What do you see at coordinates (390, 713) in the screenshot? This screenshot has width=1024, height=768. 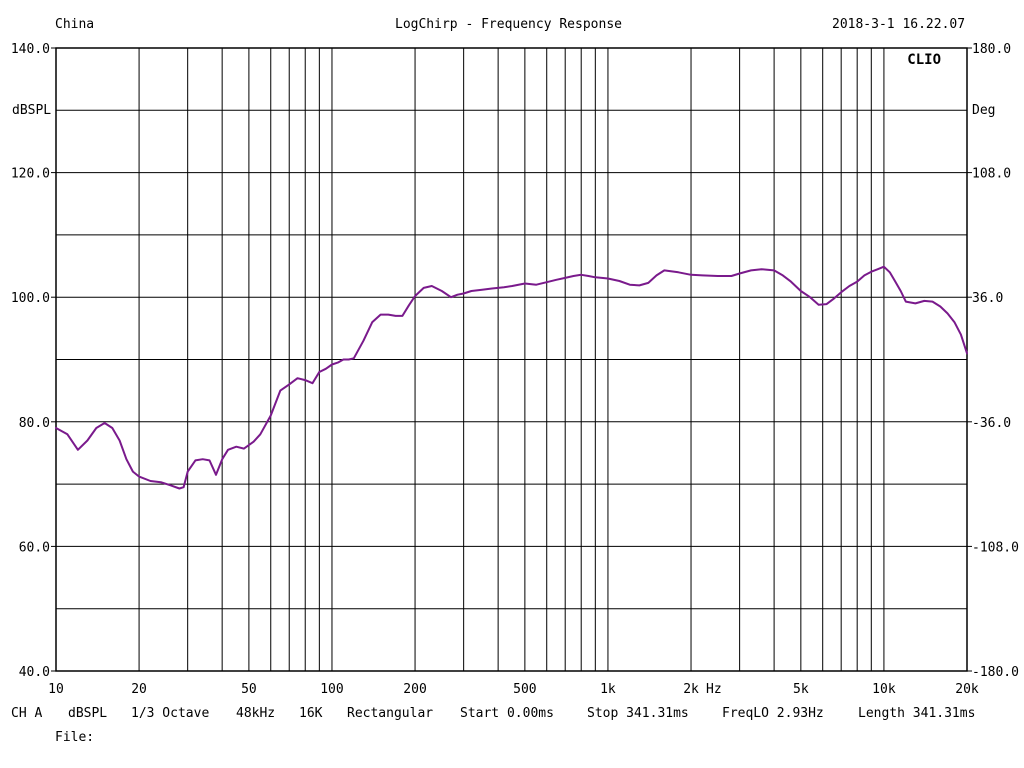 I see `footer-window: Rectangular` at bounding box center [390, 713].